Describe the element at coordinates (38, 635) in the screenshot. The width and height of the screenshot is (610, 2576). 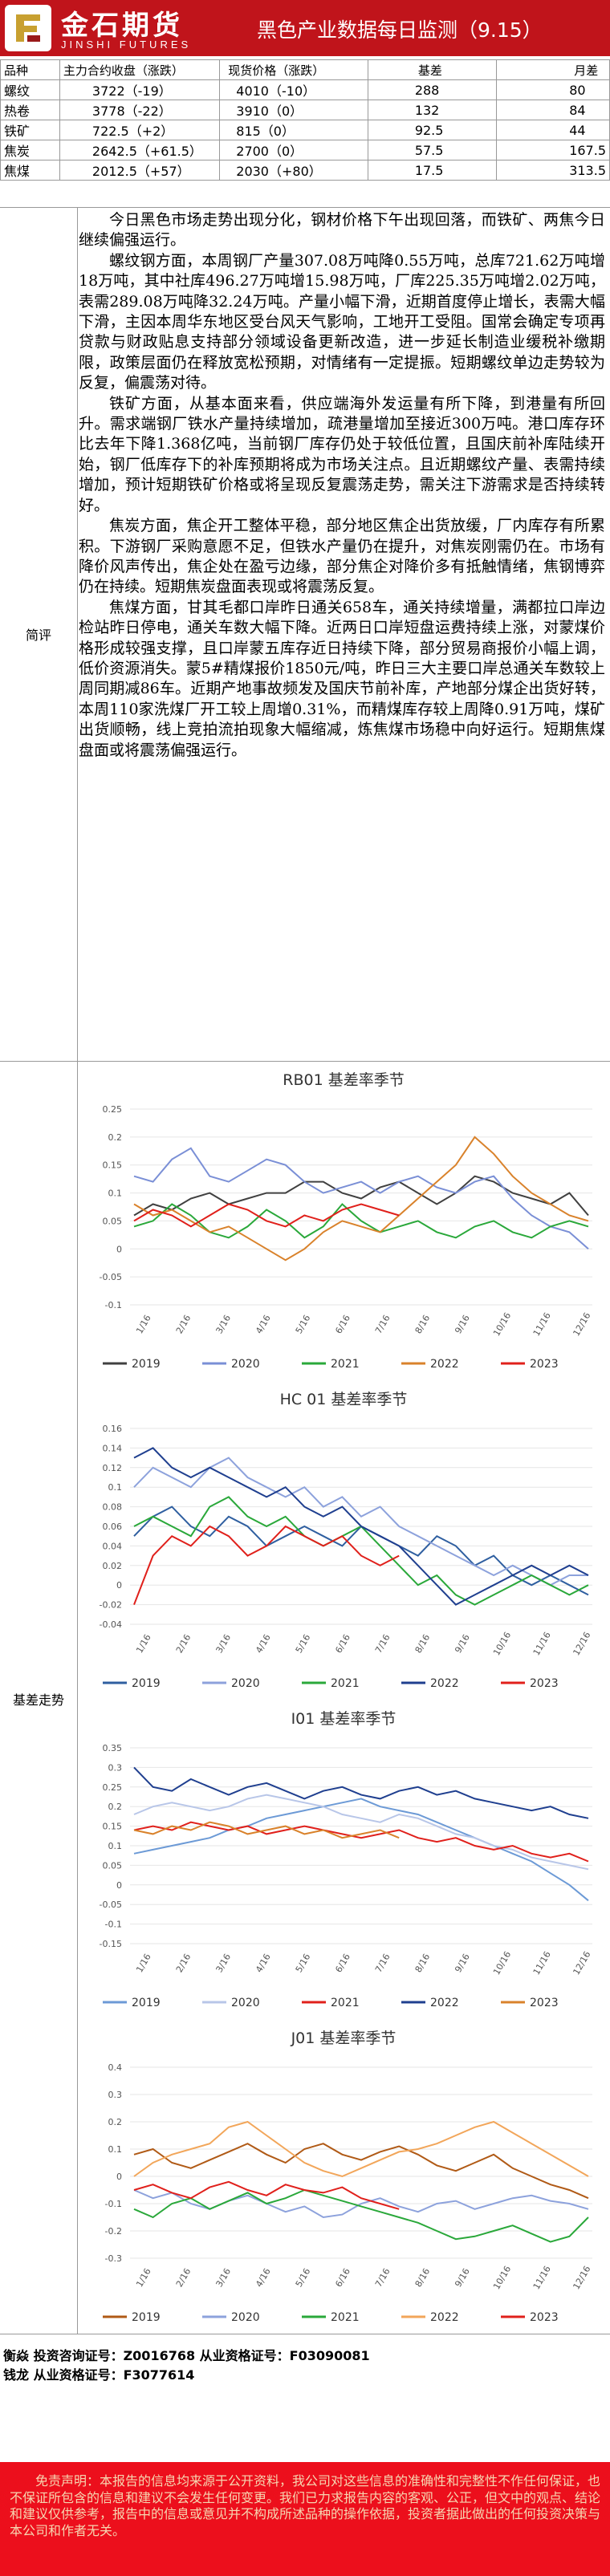
I see `commentary-label: 简评` at that location.